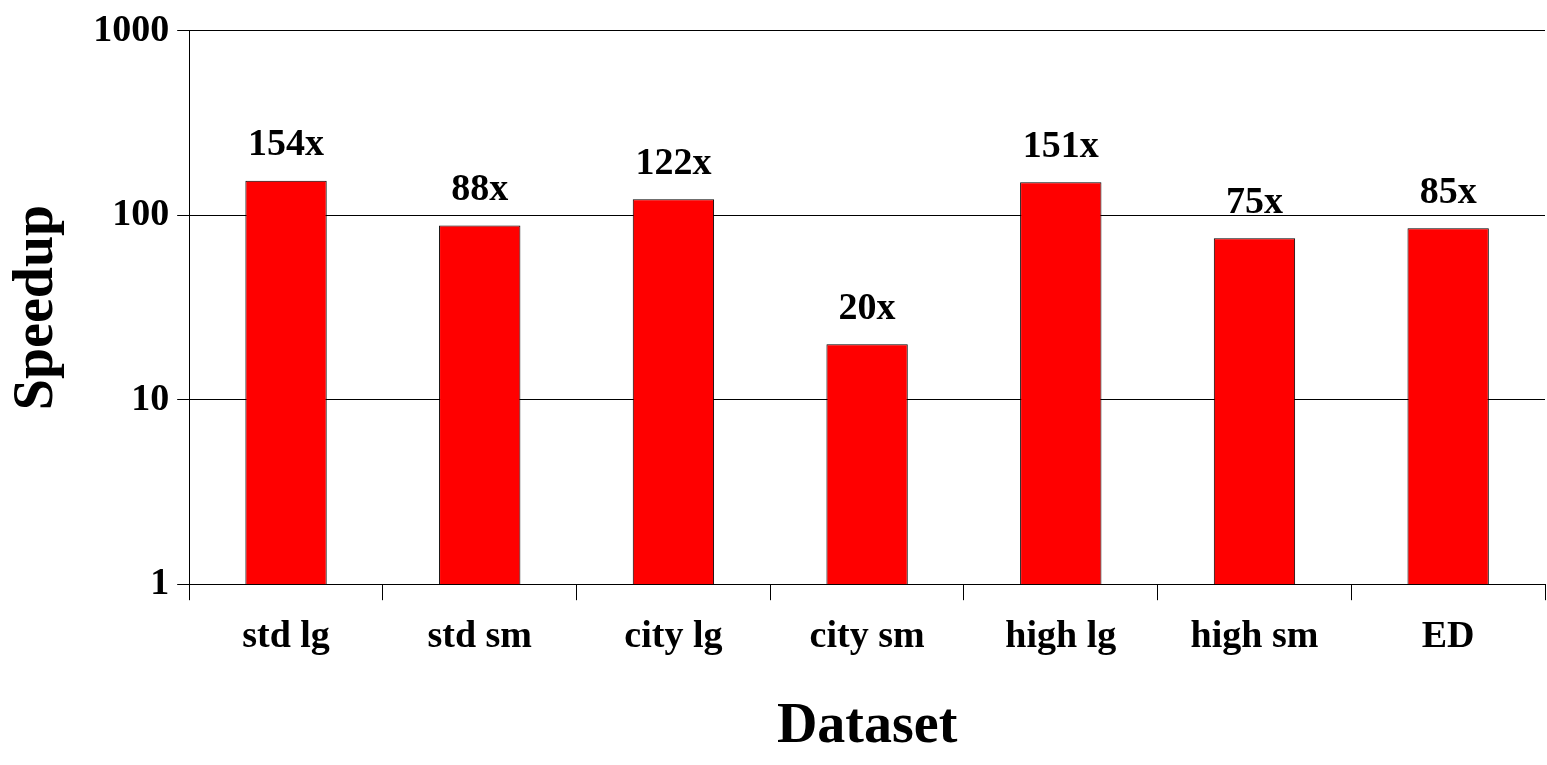 The height and width of the screenshot is (765, 1547). I want to click on x-tick-label: std sm, so click(479, 633).